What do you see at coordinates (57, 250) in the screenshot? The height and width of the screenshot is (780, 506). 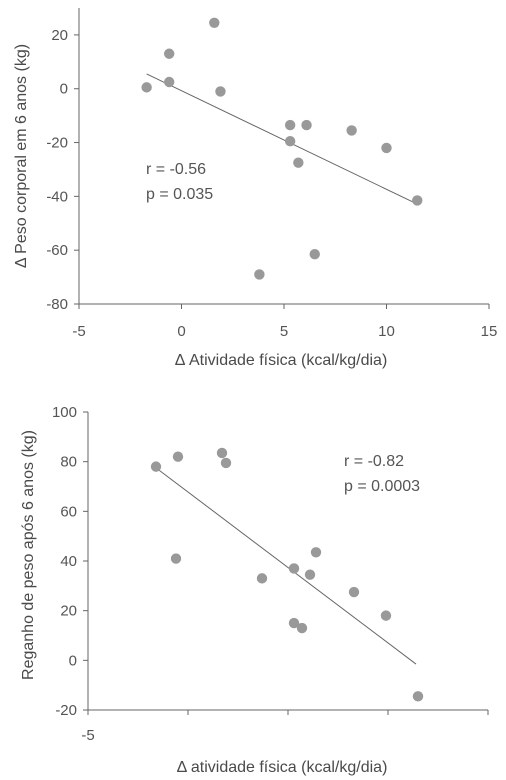 I see `chart-1-y-tick-label: -60` at bounding box center [57, 250].